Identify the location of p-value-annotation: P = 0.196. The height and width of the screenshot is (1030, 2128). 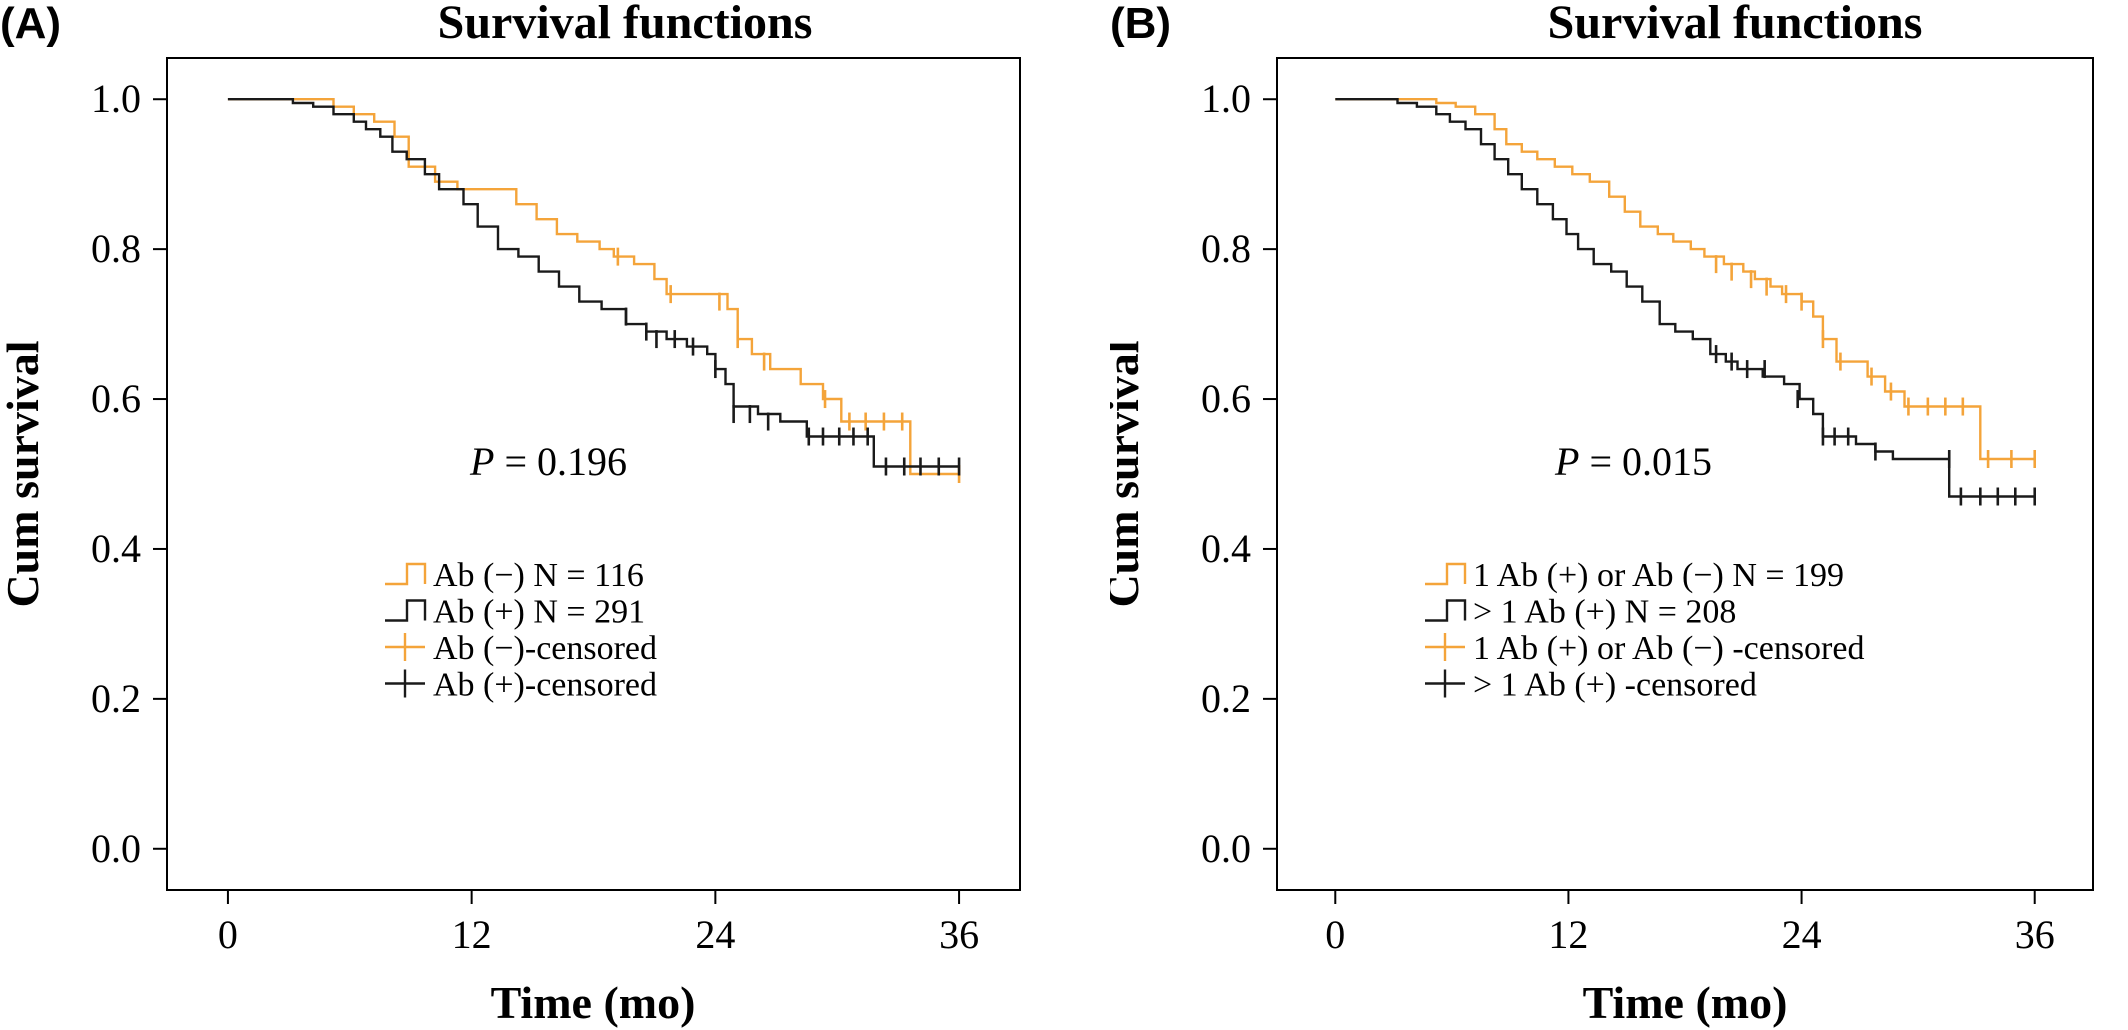
(548, 461).